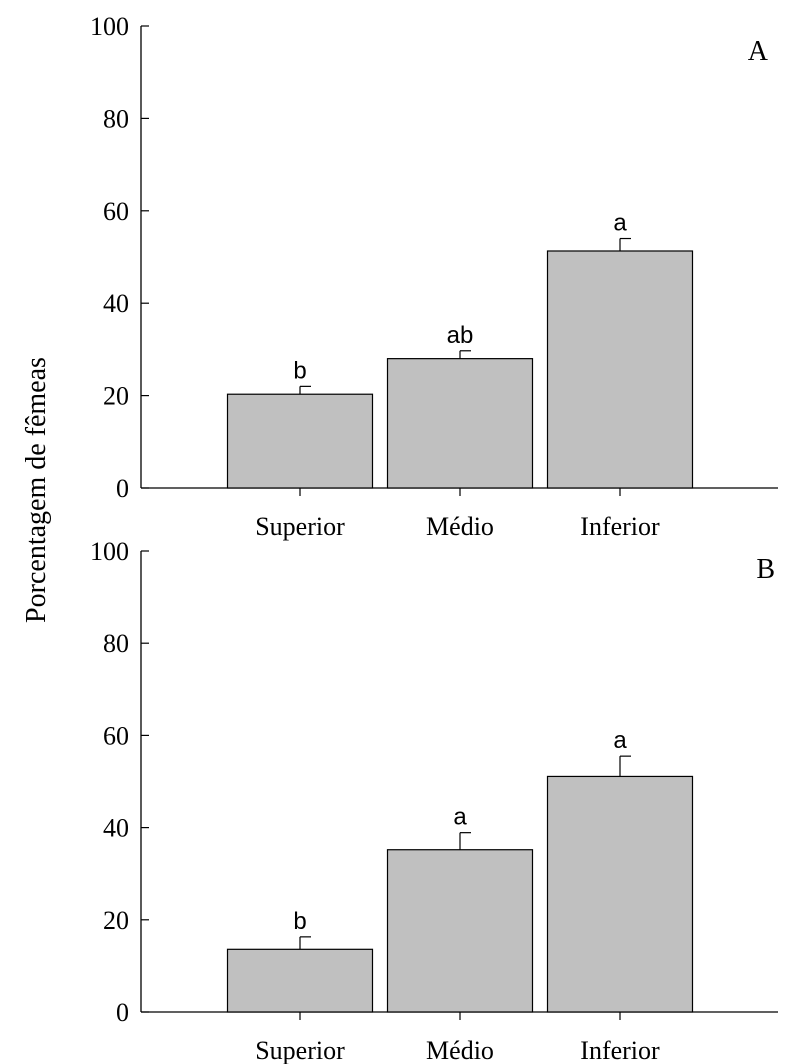 The image size is (789, 1064). Describe the element at coordinates (765, 569) in the screenshot. I see `panel-label: B` at that location.